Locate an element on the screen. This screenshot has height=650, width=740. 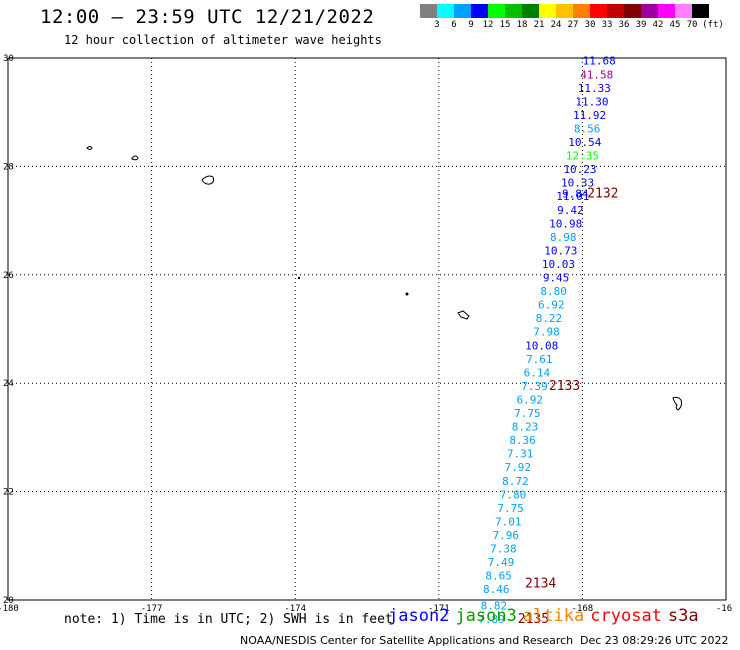
wave-height-value: 10.98 is located at coordinates (565, 223).